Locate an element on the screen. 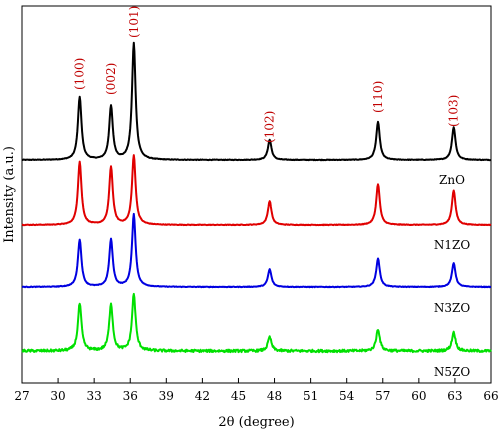  x-tick-label: 66 is located at coordinates (490, 396).